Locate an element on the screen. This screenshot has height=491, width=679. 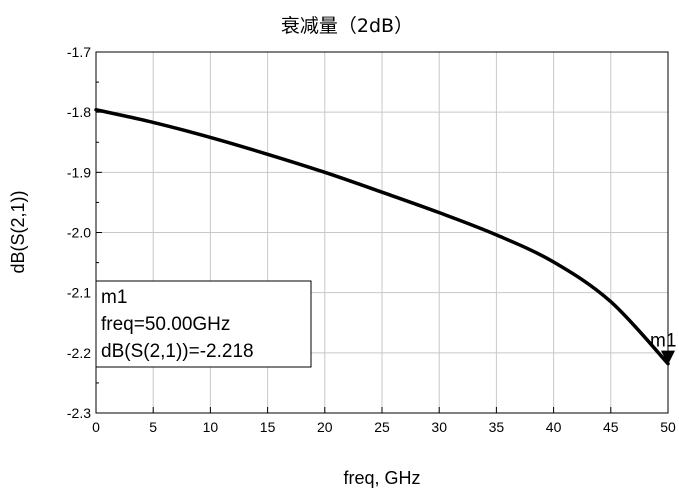
marker-readout-freq: freq=50.00GHz is located at coordinates (165, 324).